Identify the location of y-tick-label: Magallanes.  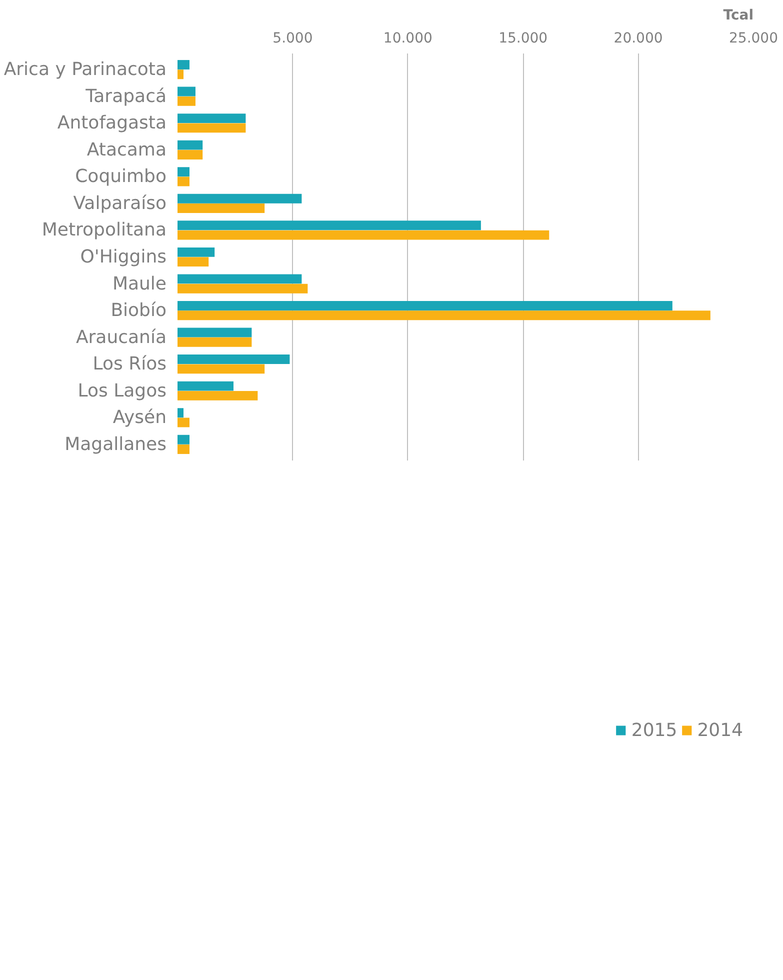
(115, 444).